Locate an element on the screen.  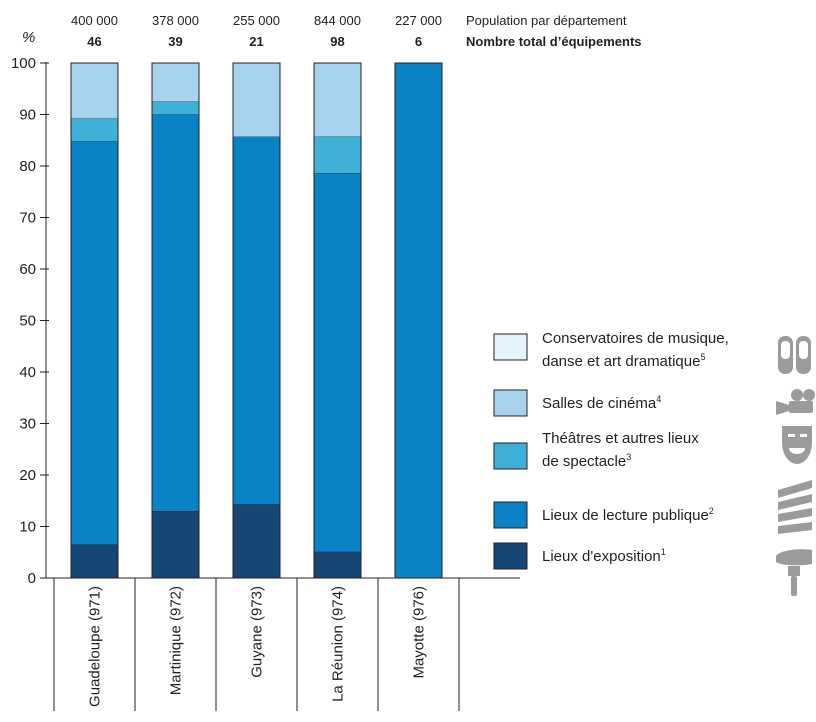
legend-label: Lieux de lecture publique2 is located at coordinates (628, 515).